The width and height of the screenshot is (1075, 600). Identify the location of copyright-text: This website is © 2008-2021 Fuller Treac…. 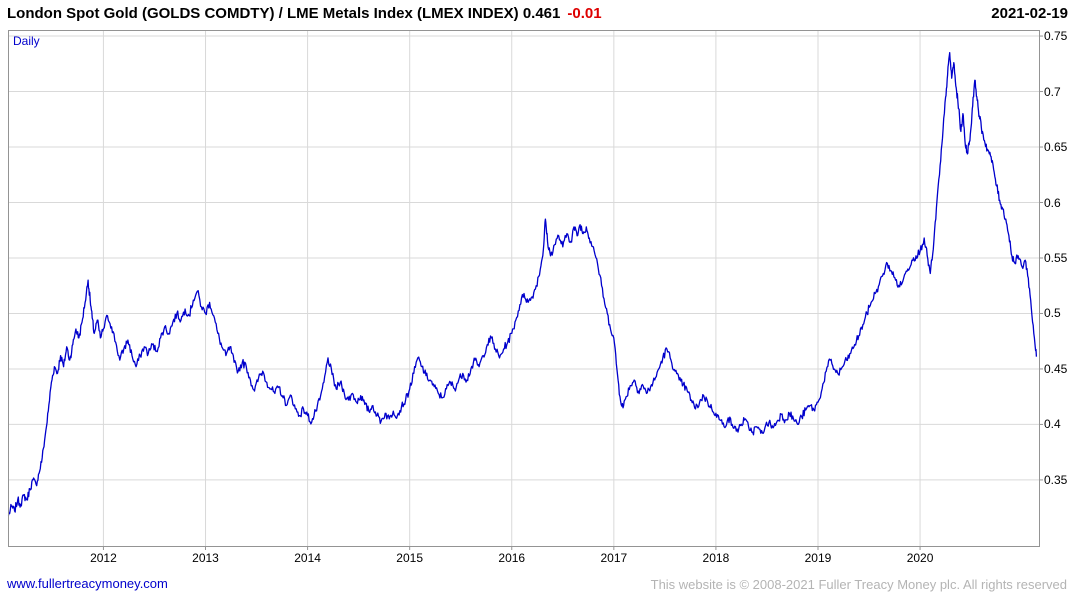
(858, 584).